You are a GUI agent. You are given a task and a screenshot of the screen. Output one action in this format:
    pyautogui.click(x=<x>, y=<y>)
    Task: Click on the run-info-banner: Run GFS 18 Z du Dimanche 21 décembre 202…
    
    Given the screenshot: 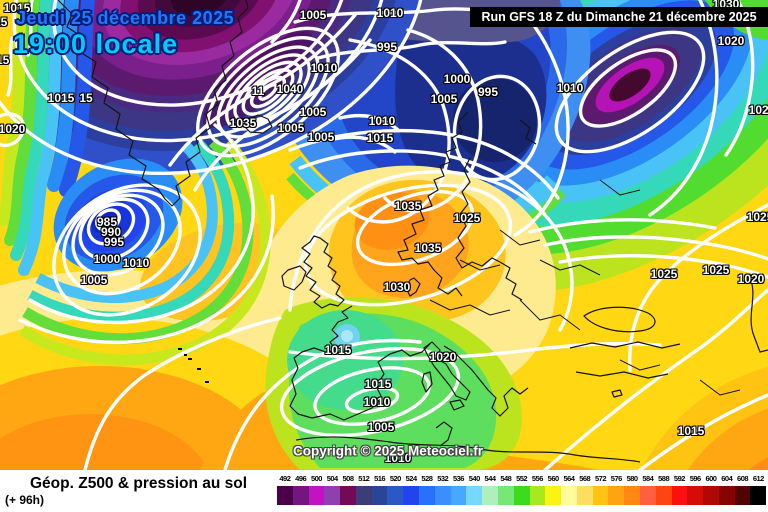 What is the action you would take?
    pyautogui.click(x=619, y=17)
    